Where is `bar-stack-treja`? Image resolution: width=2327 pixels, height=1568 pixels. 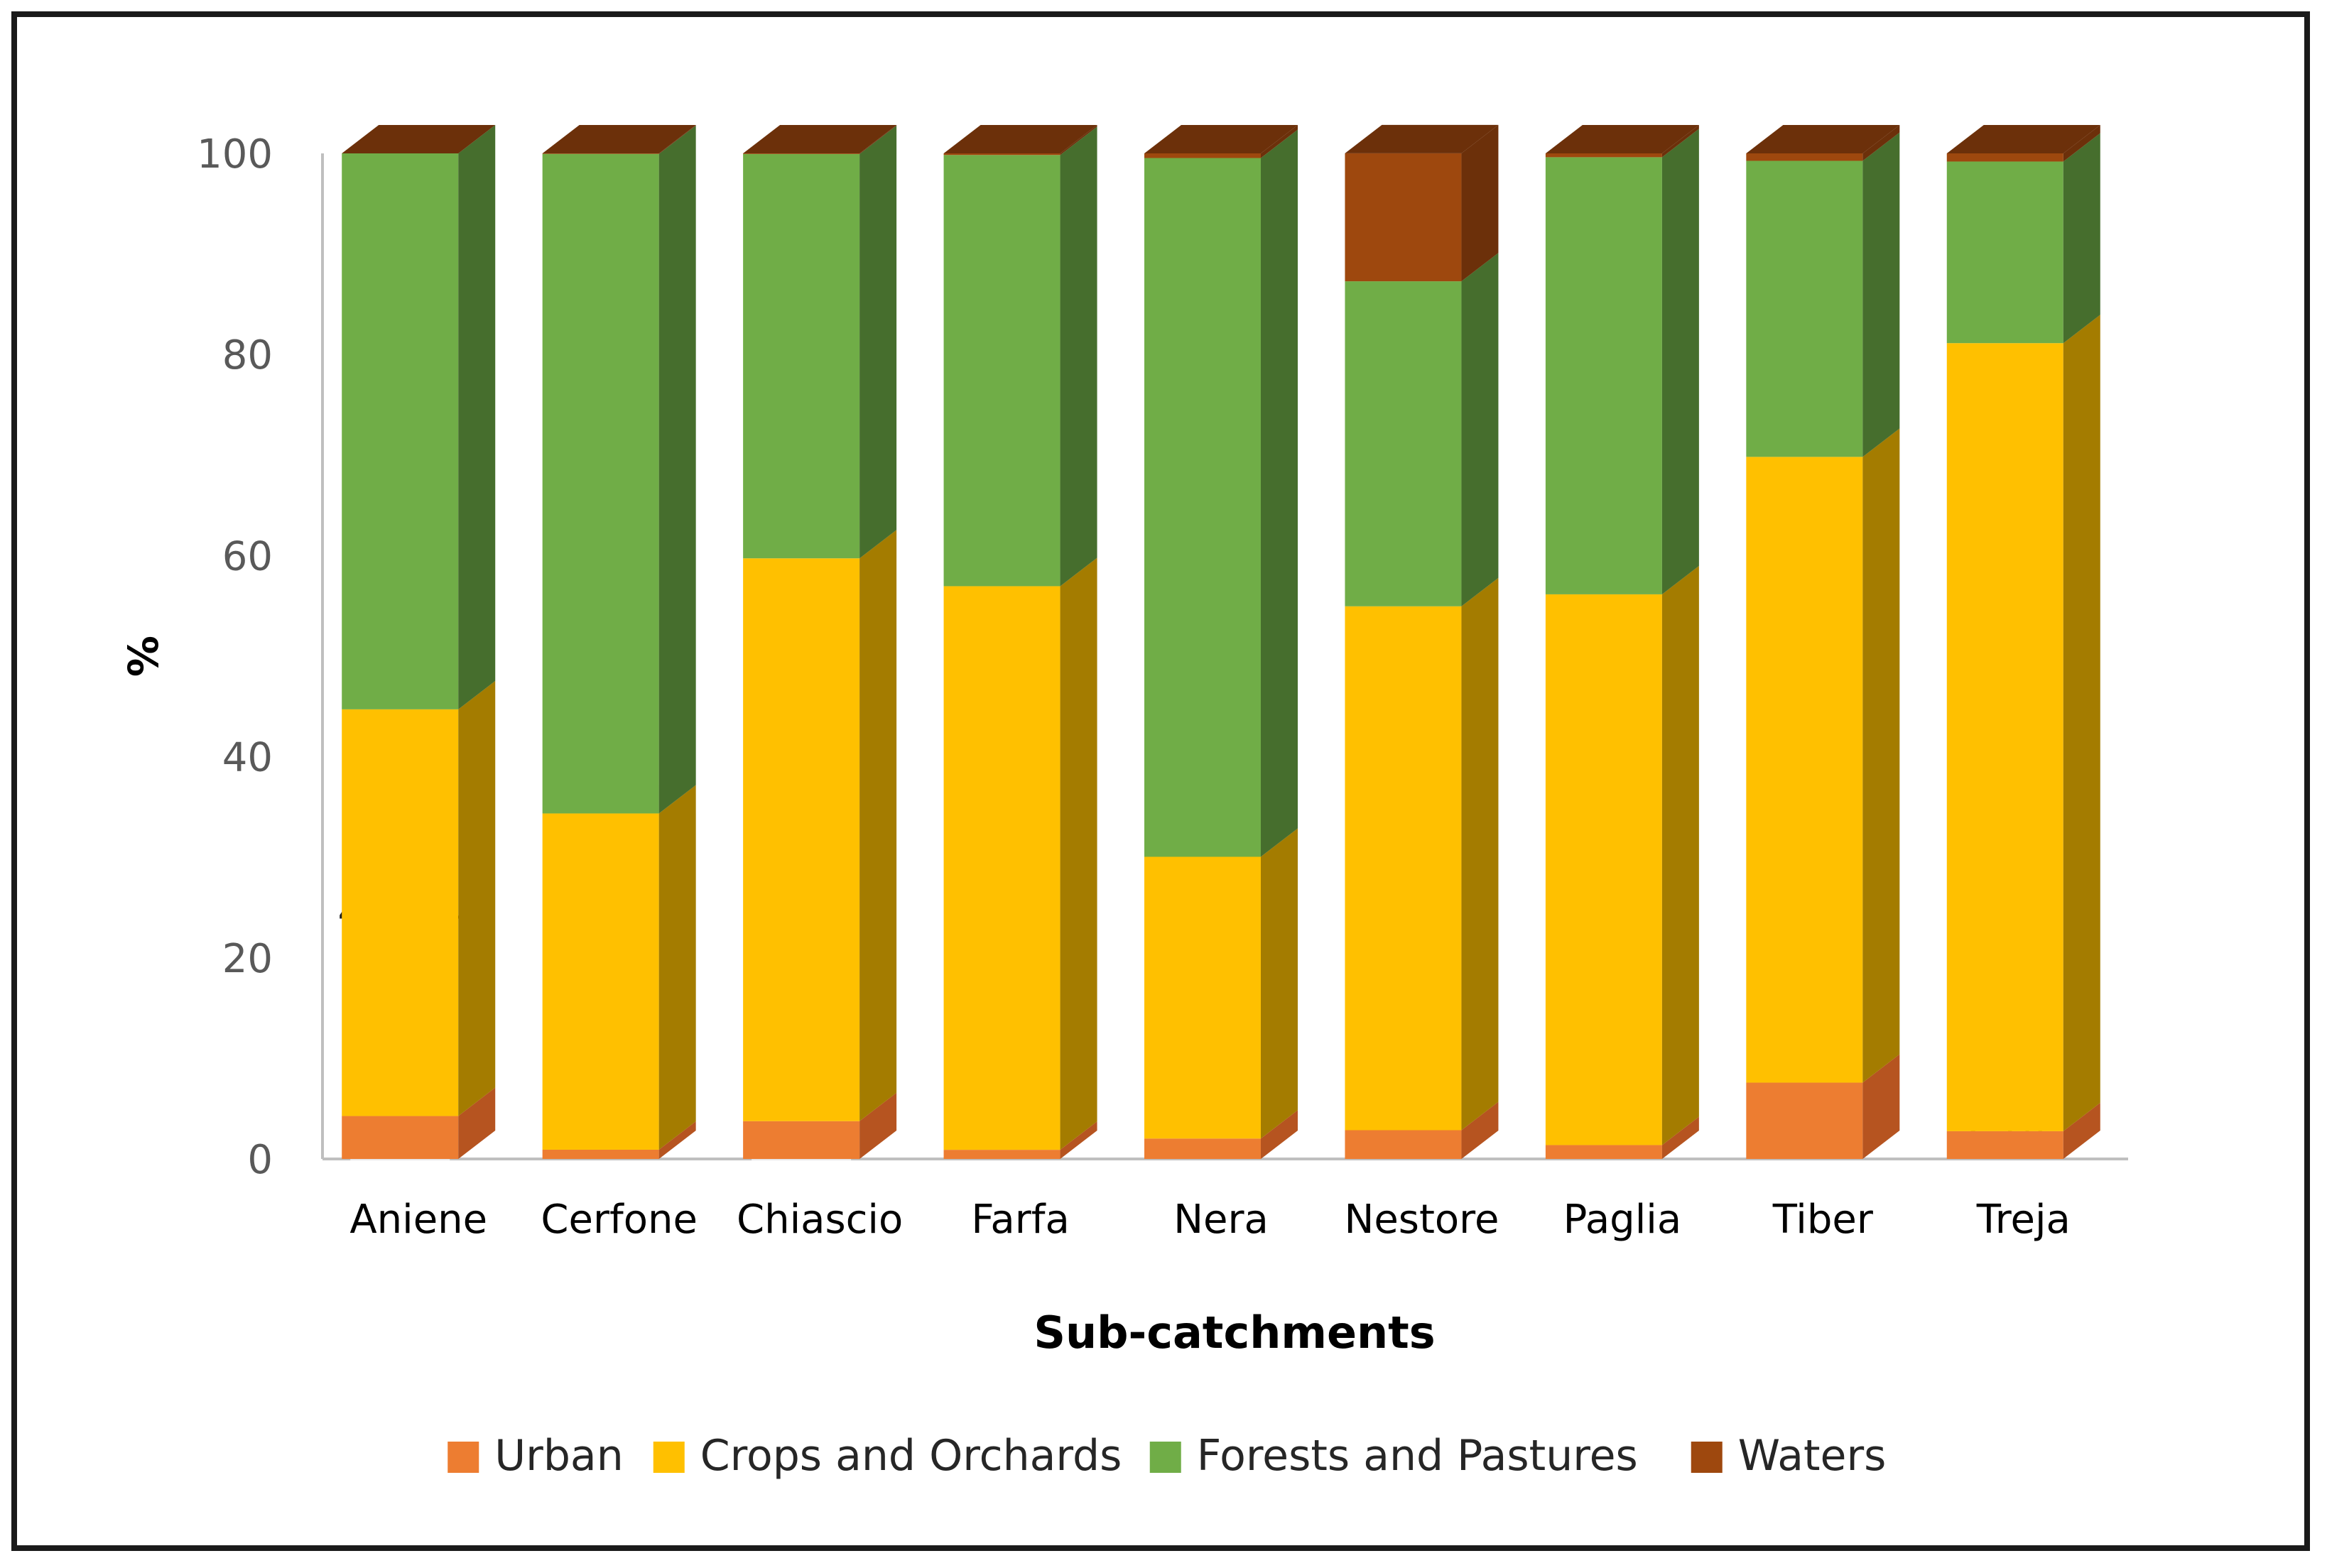 bar-stack-treja is located at coordinates (2023, 642).